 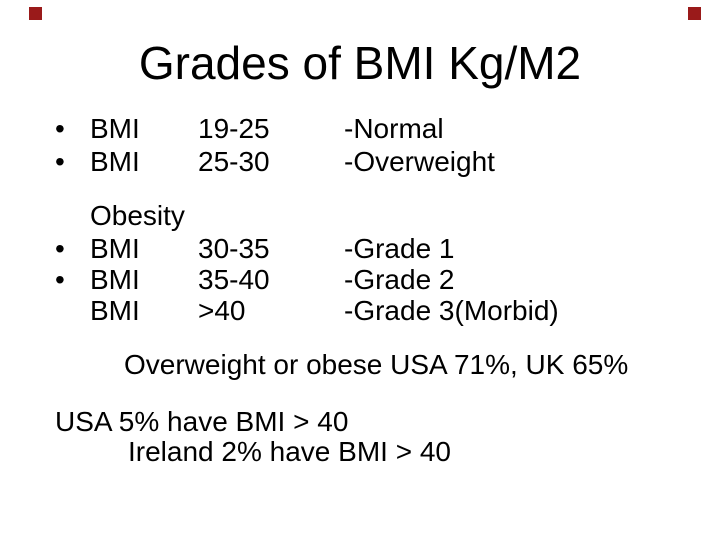 I want to click on bmi-row-normal: • BMI 19-25 -Normal, so click(x=360, y=129).